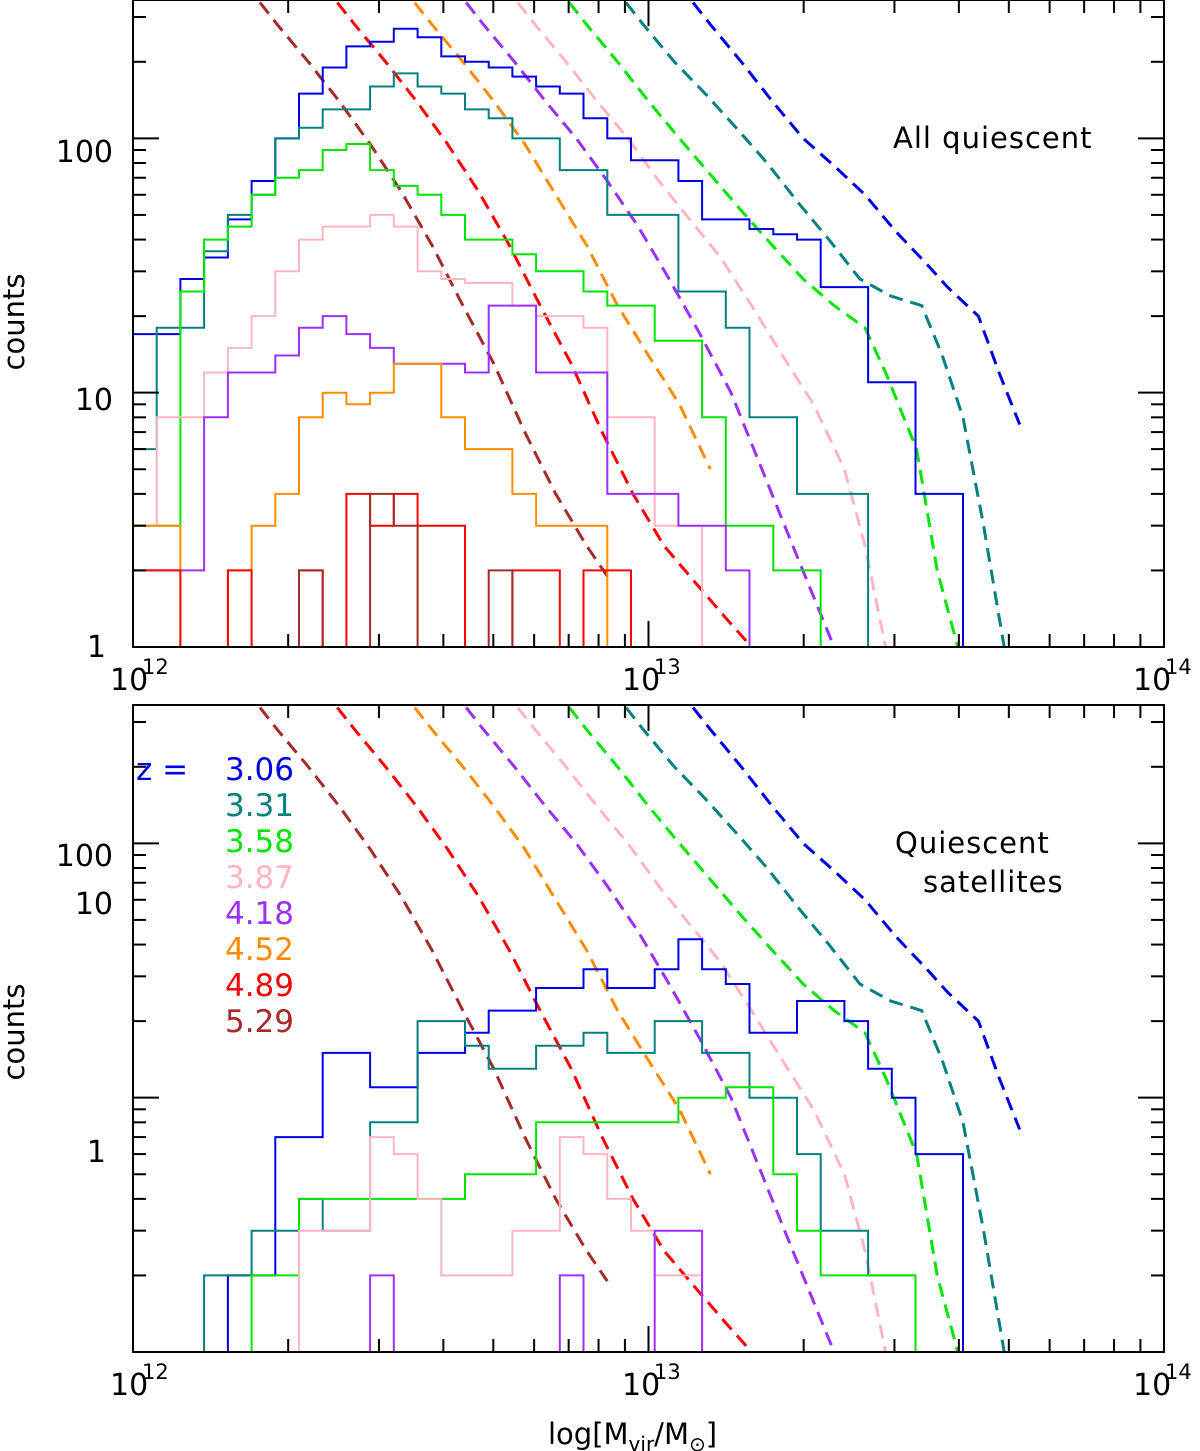  I want to click on top-ytick-label-100: 100, so click(84, 152).